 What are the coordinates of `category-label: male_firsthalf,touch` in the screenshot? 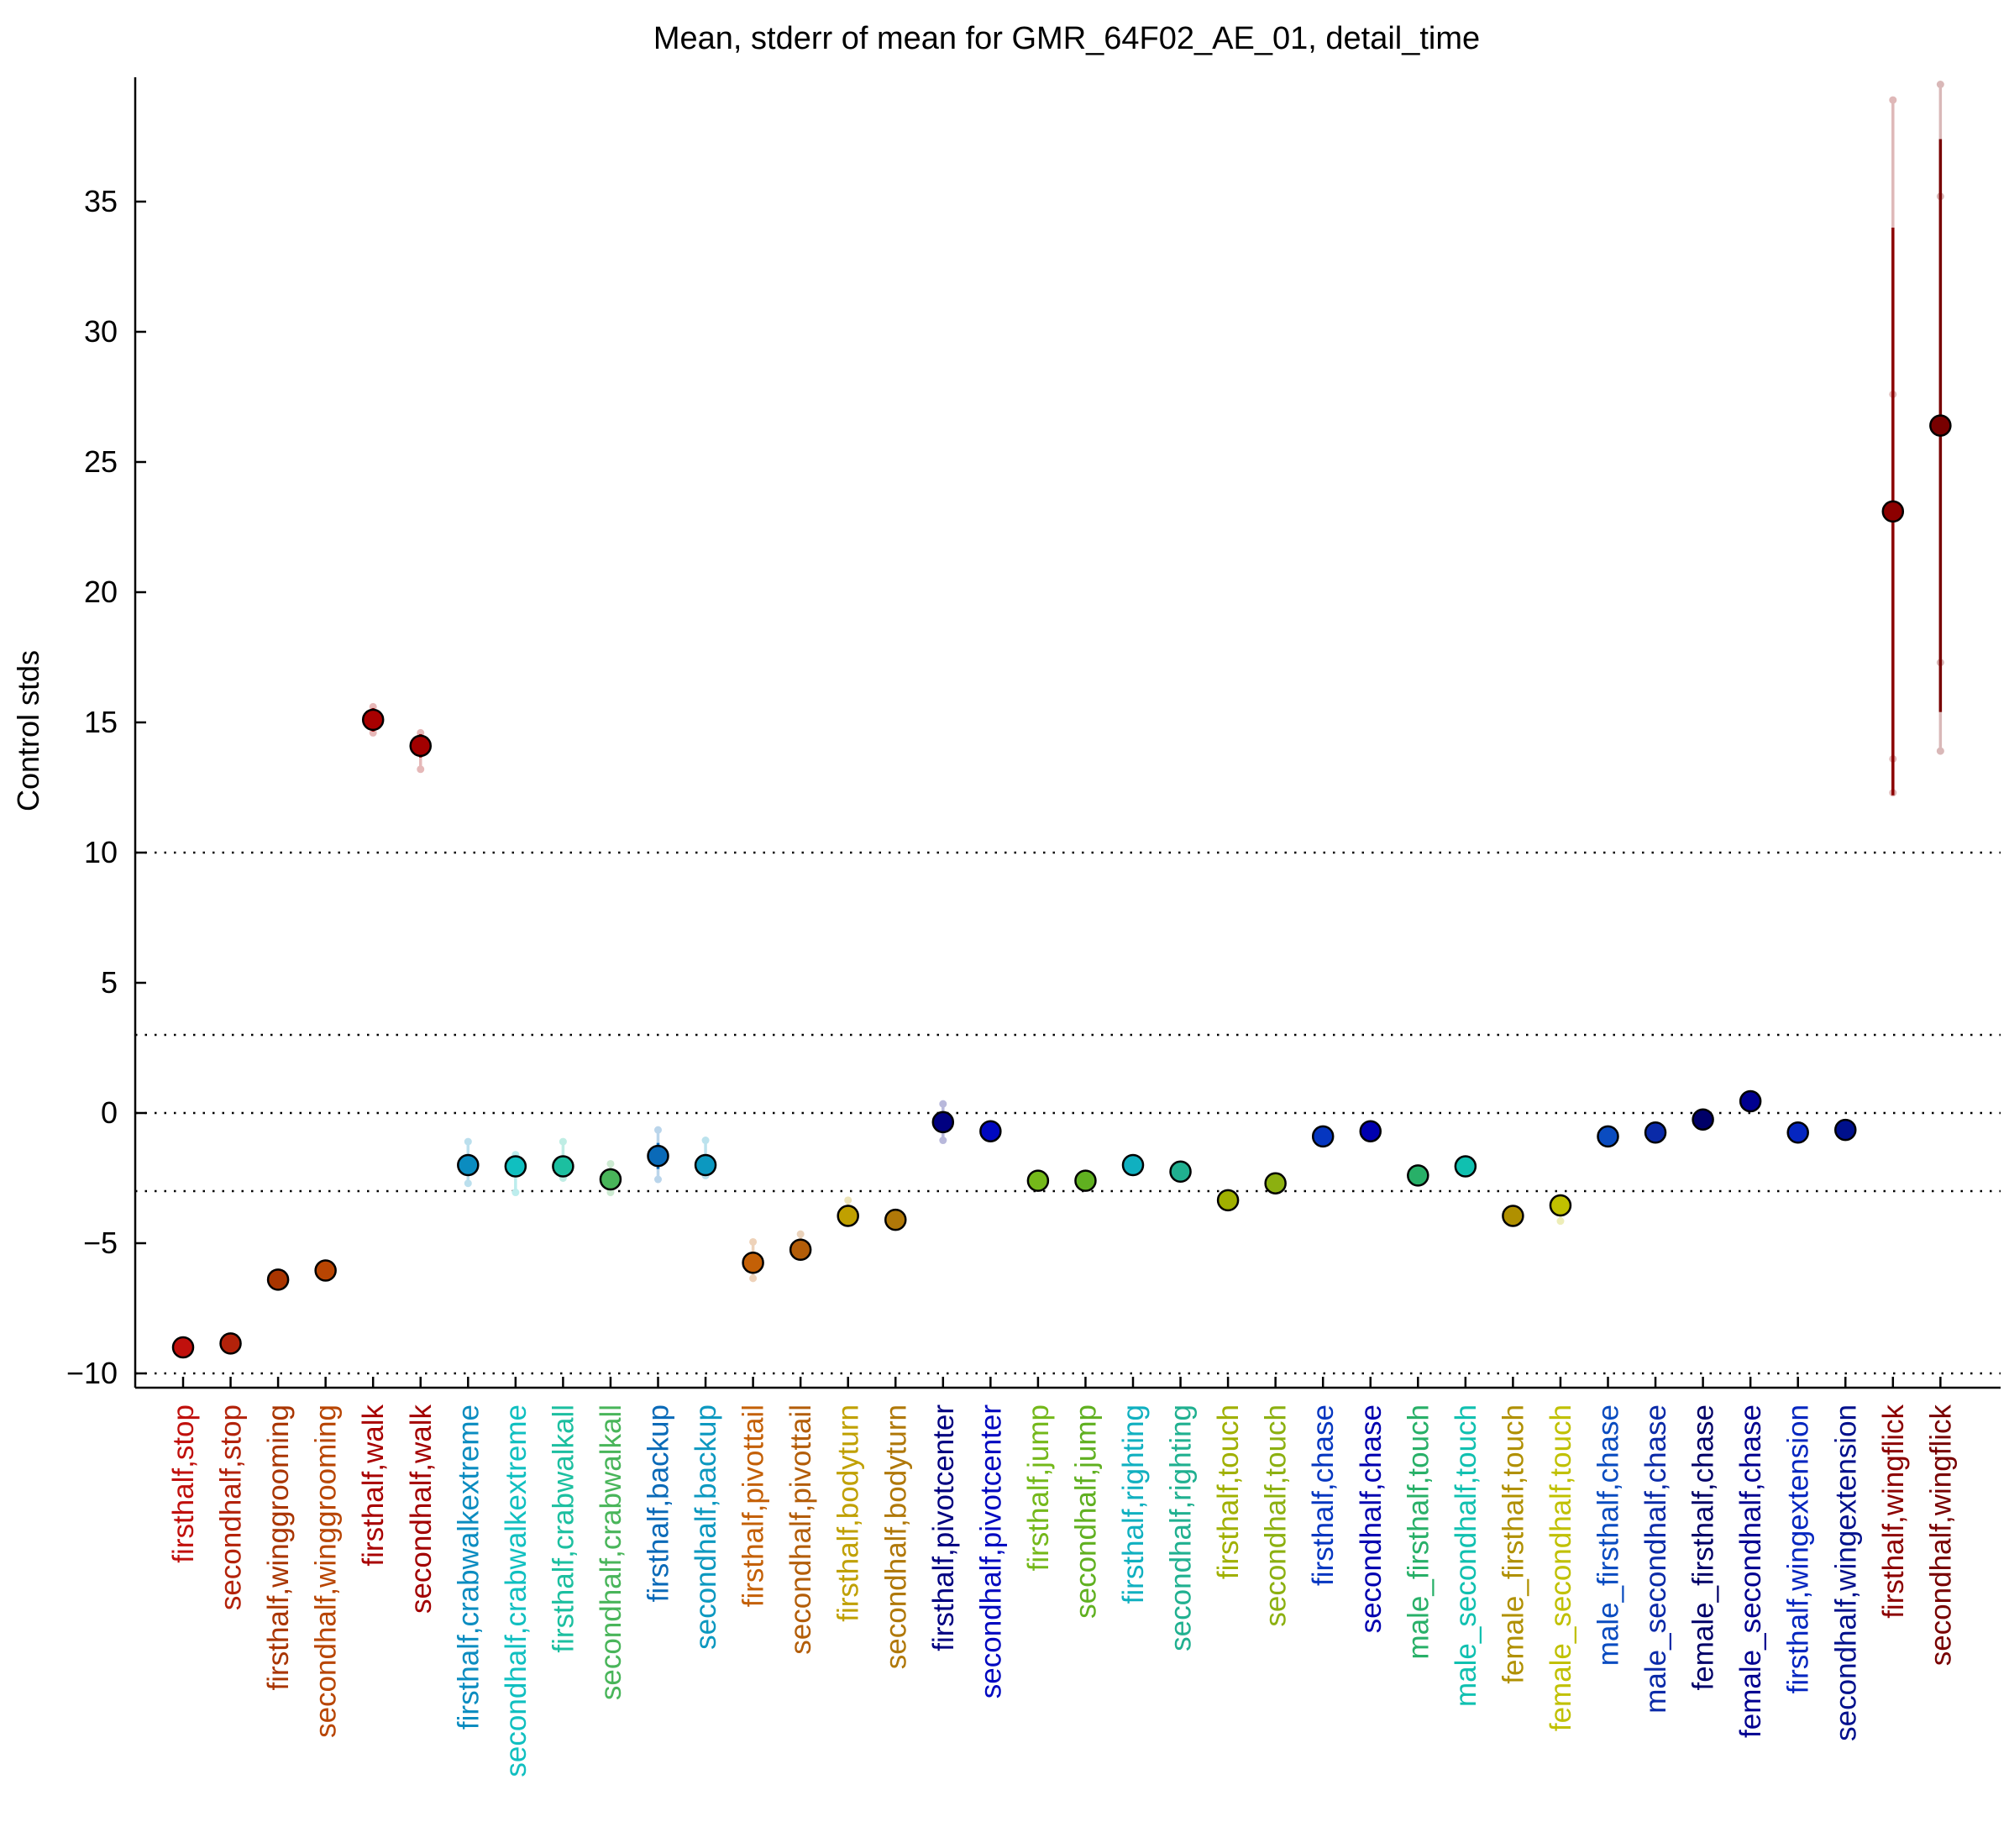 It's located at (1418, 1531).